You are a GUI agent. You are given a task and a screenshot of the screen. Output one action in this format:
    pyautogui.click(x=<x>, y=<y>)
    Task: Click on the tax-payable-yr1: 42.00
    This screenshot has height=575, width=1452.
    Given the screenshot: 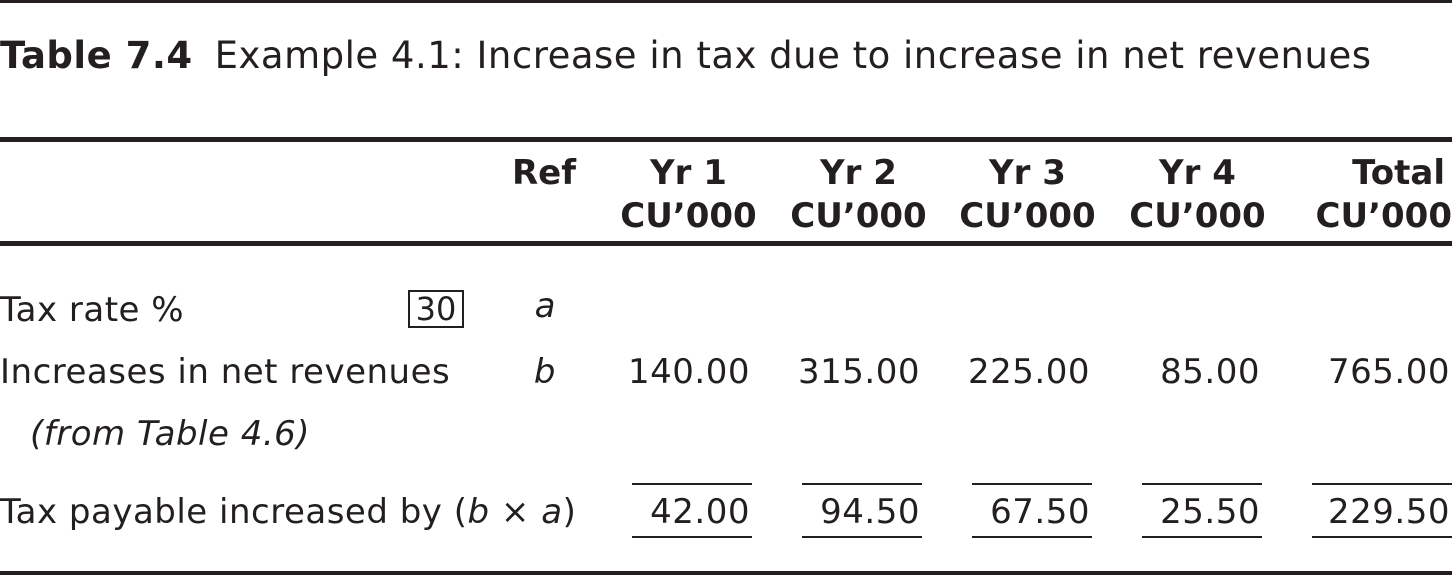 What is the action you would take?
    pyautogui.click(x=700, y=512)
    